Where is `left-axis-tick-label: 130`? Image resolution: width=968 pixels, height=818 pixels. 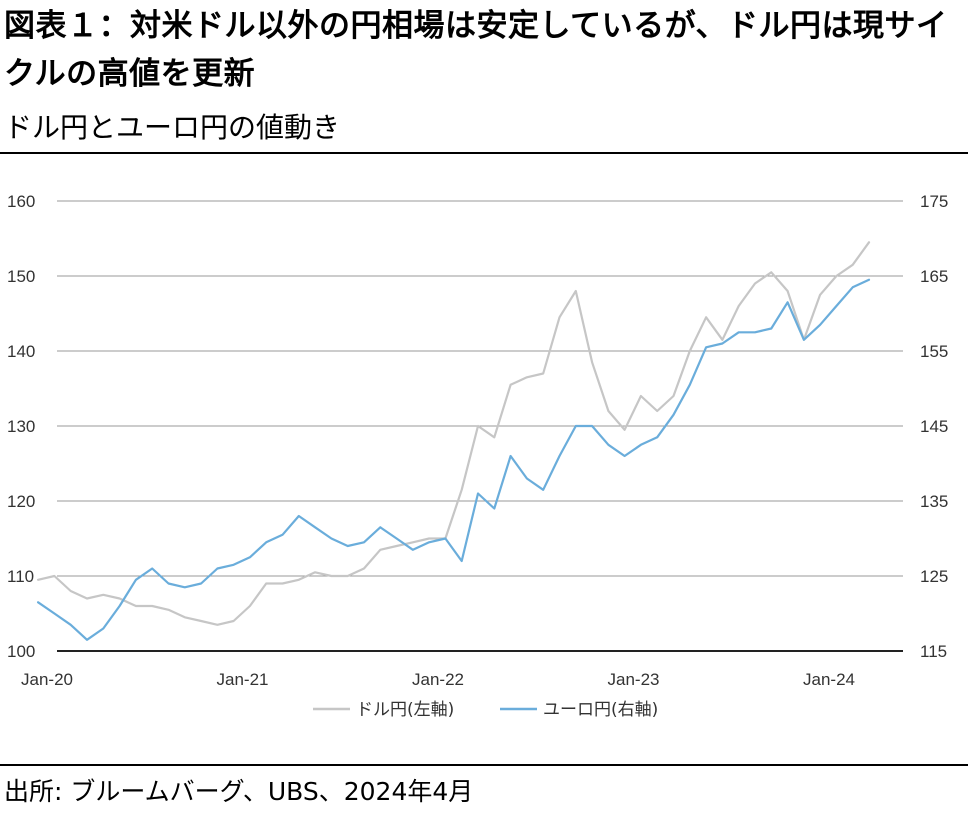
left-axis-tick-label: 130 is located at coordinates (21, 426).